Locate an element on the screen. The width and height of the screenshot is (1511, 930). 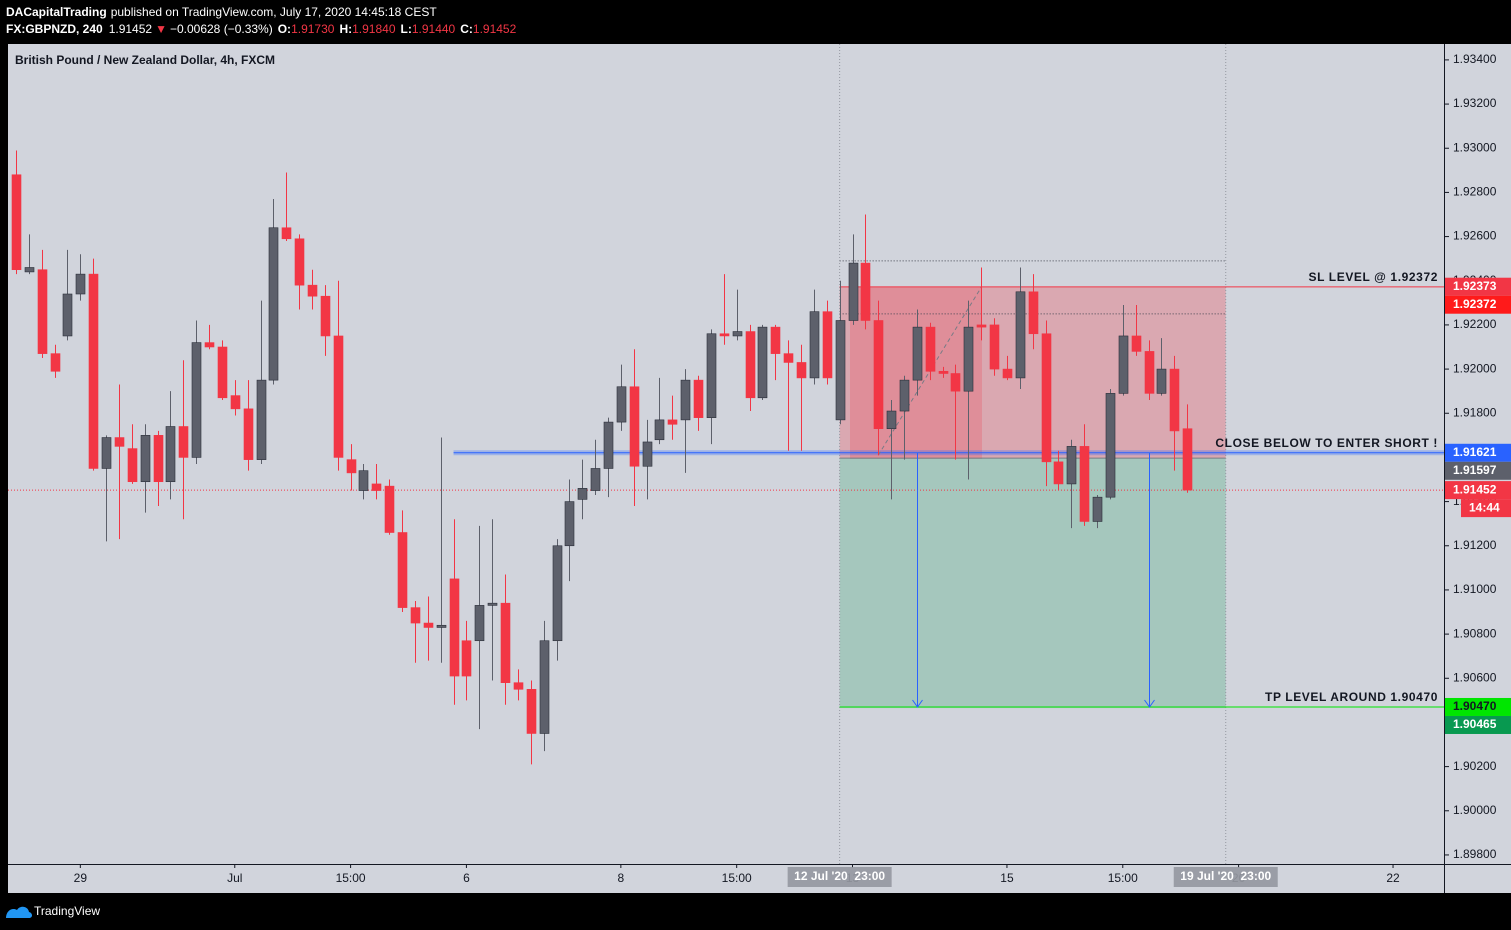
time-marker-label: 12 Jul '20 23:00 is located at coordinates (839, 876).